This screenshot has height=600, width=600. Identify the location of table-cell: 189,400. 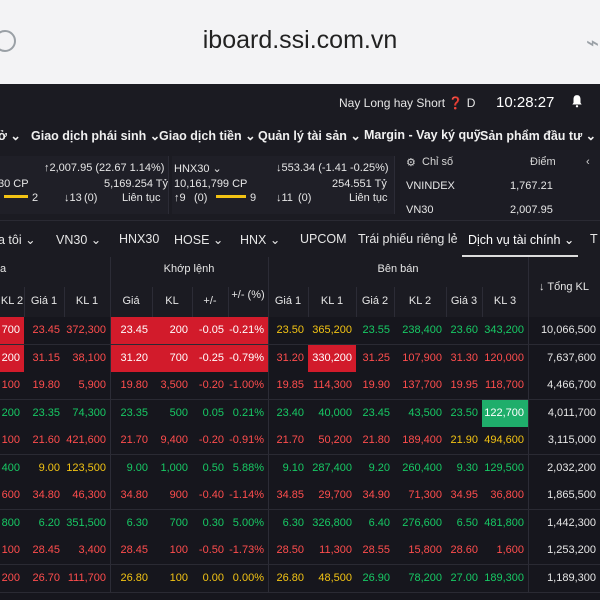
(422, 440).